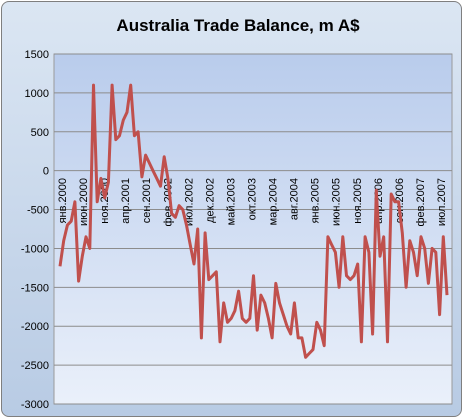 This screenshot has height=420, width=465. What do you see at coordinates (35, 366) in the screenshot?
I see `y-tick-label: -2500` at bounding box center [35, 366].